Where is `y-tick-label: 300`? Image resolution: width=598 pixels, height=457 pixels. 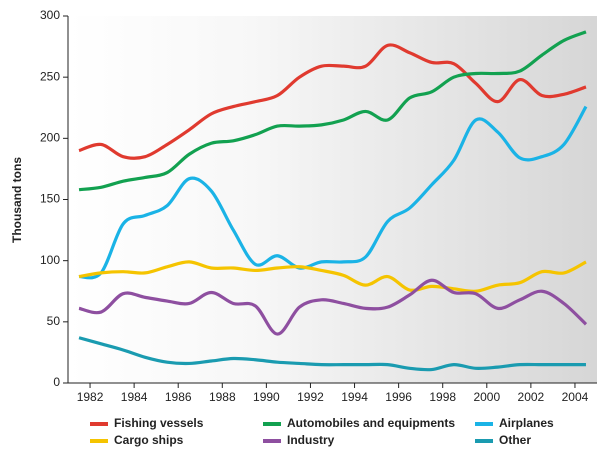
y-tick-label: 300 is located at coordinates (50, 15).